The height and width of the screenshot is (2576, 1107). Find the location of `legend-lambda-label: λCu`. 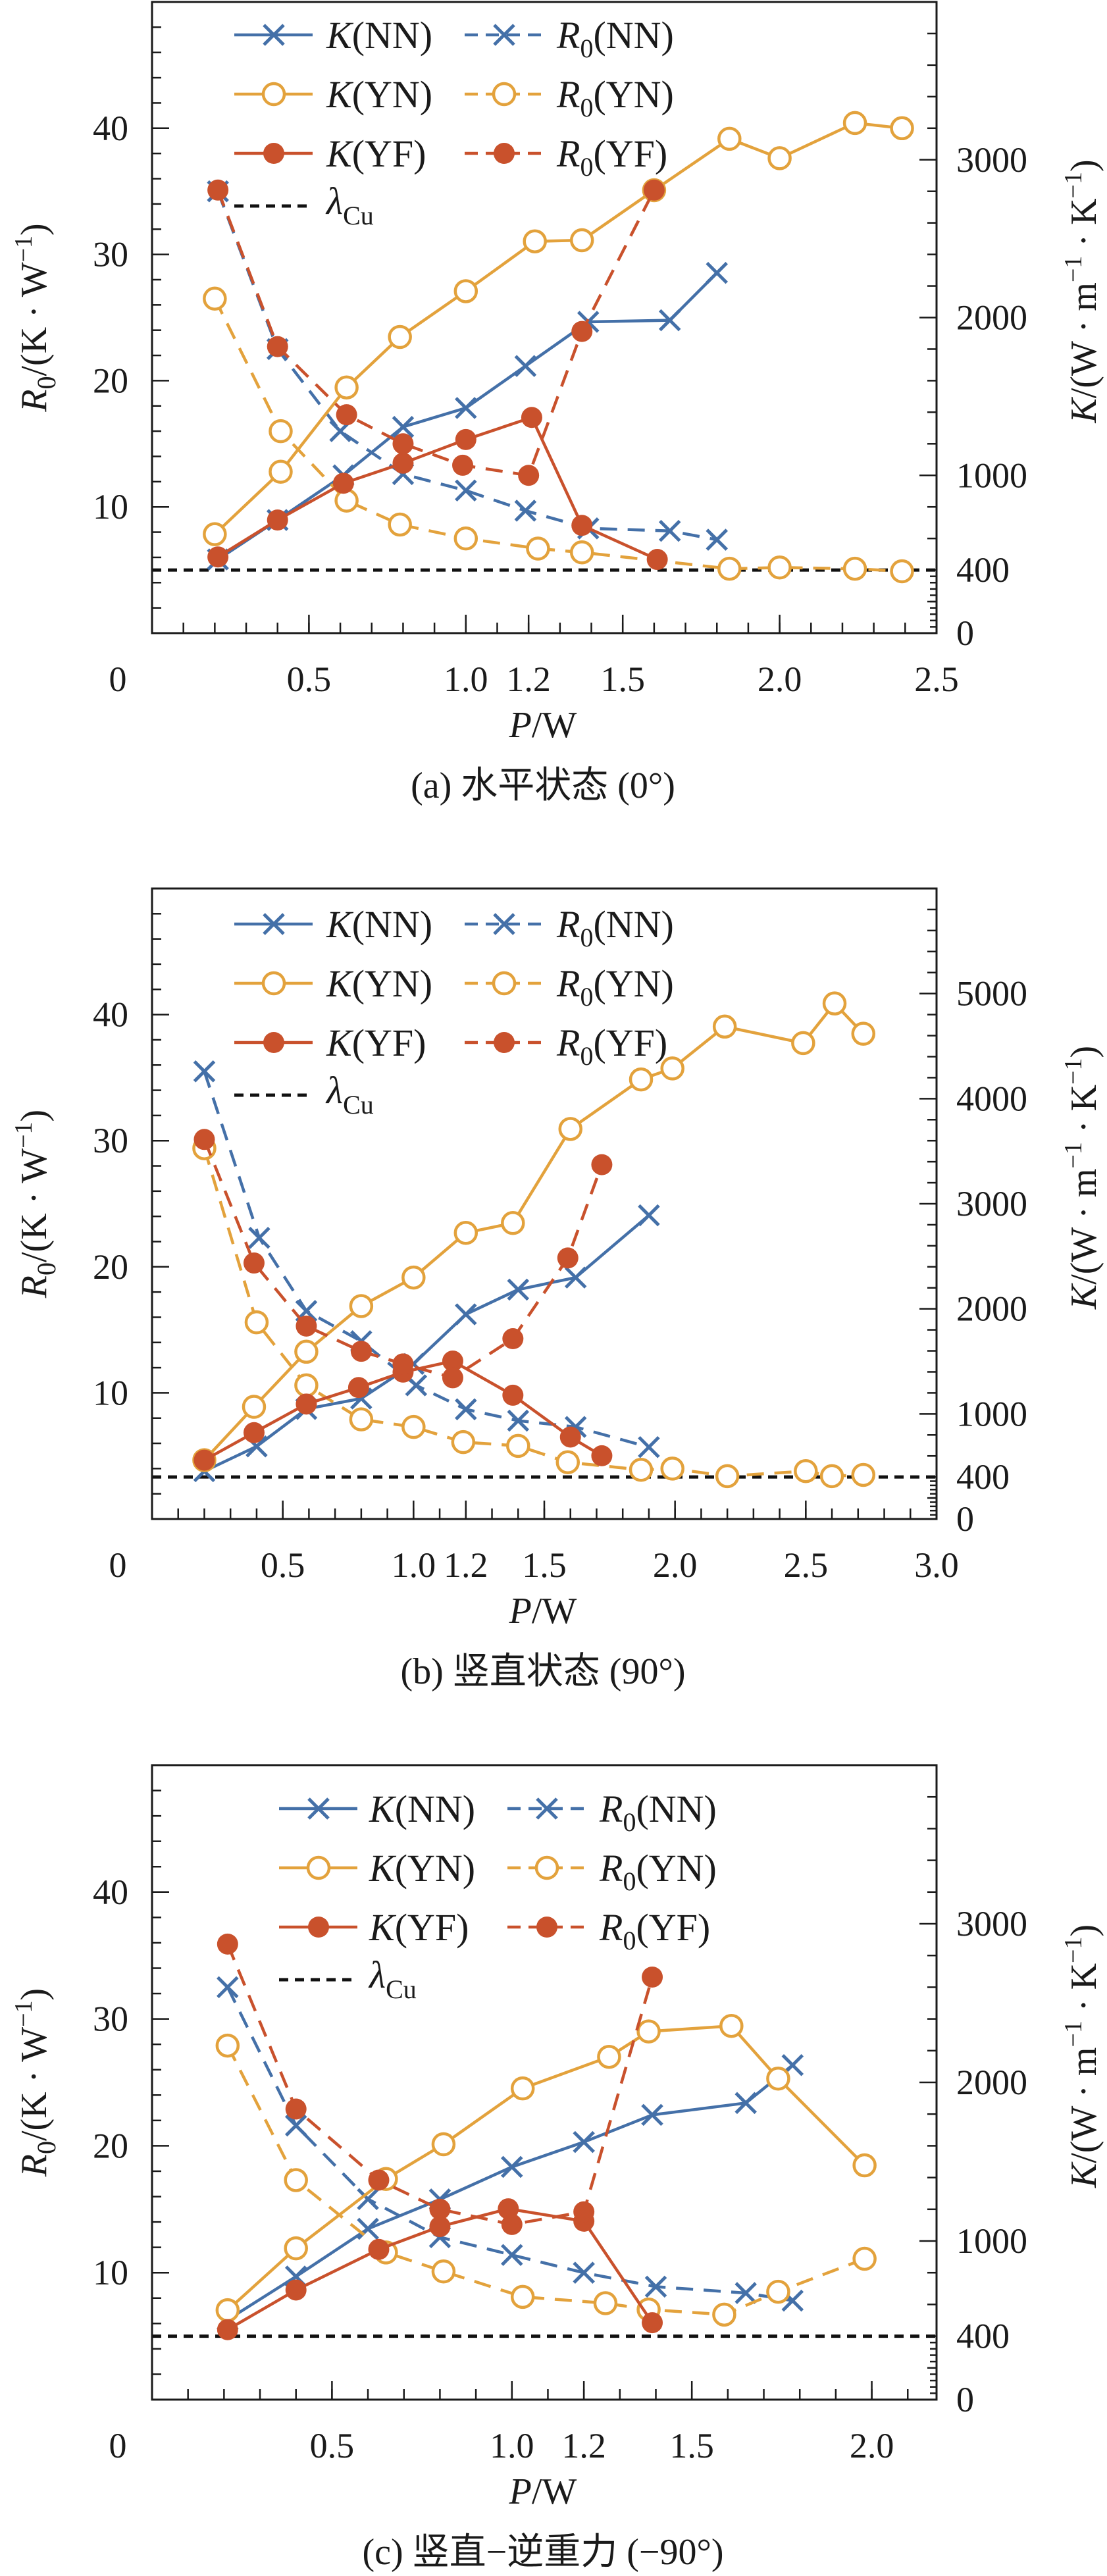

legend-lambda-label: λCu is located at coordinates (349, 1094).